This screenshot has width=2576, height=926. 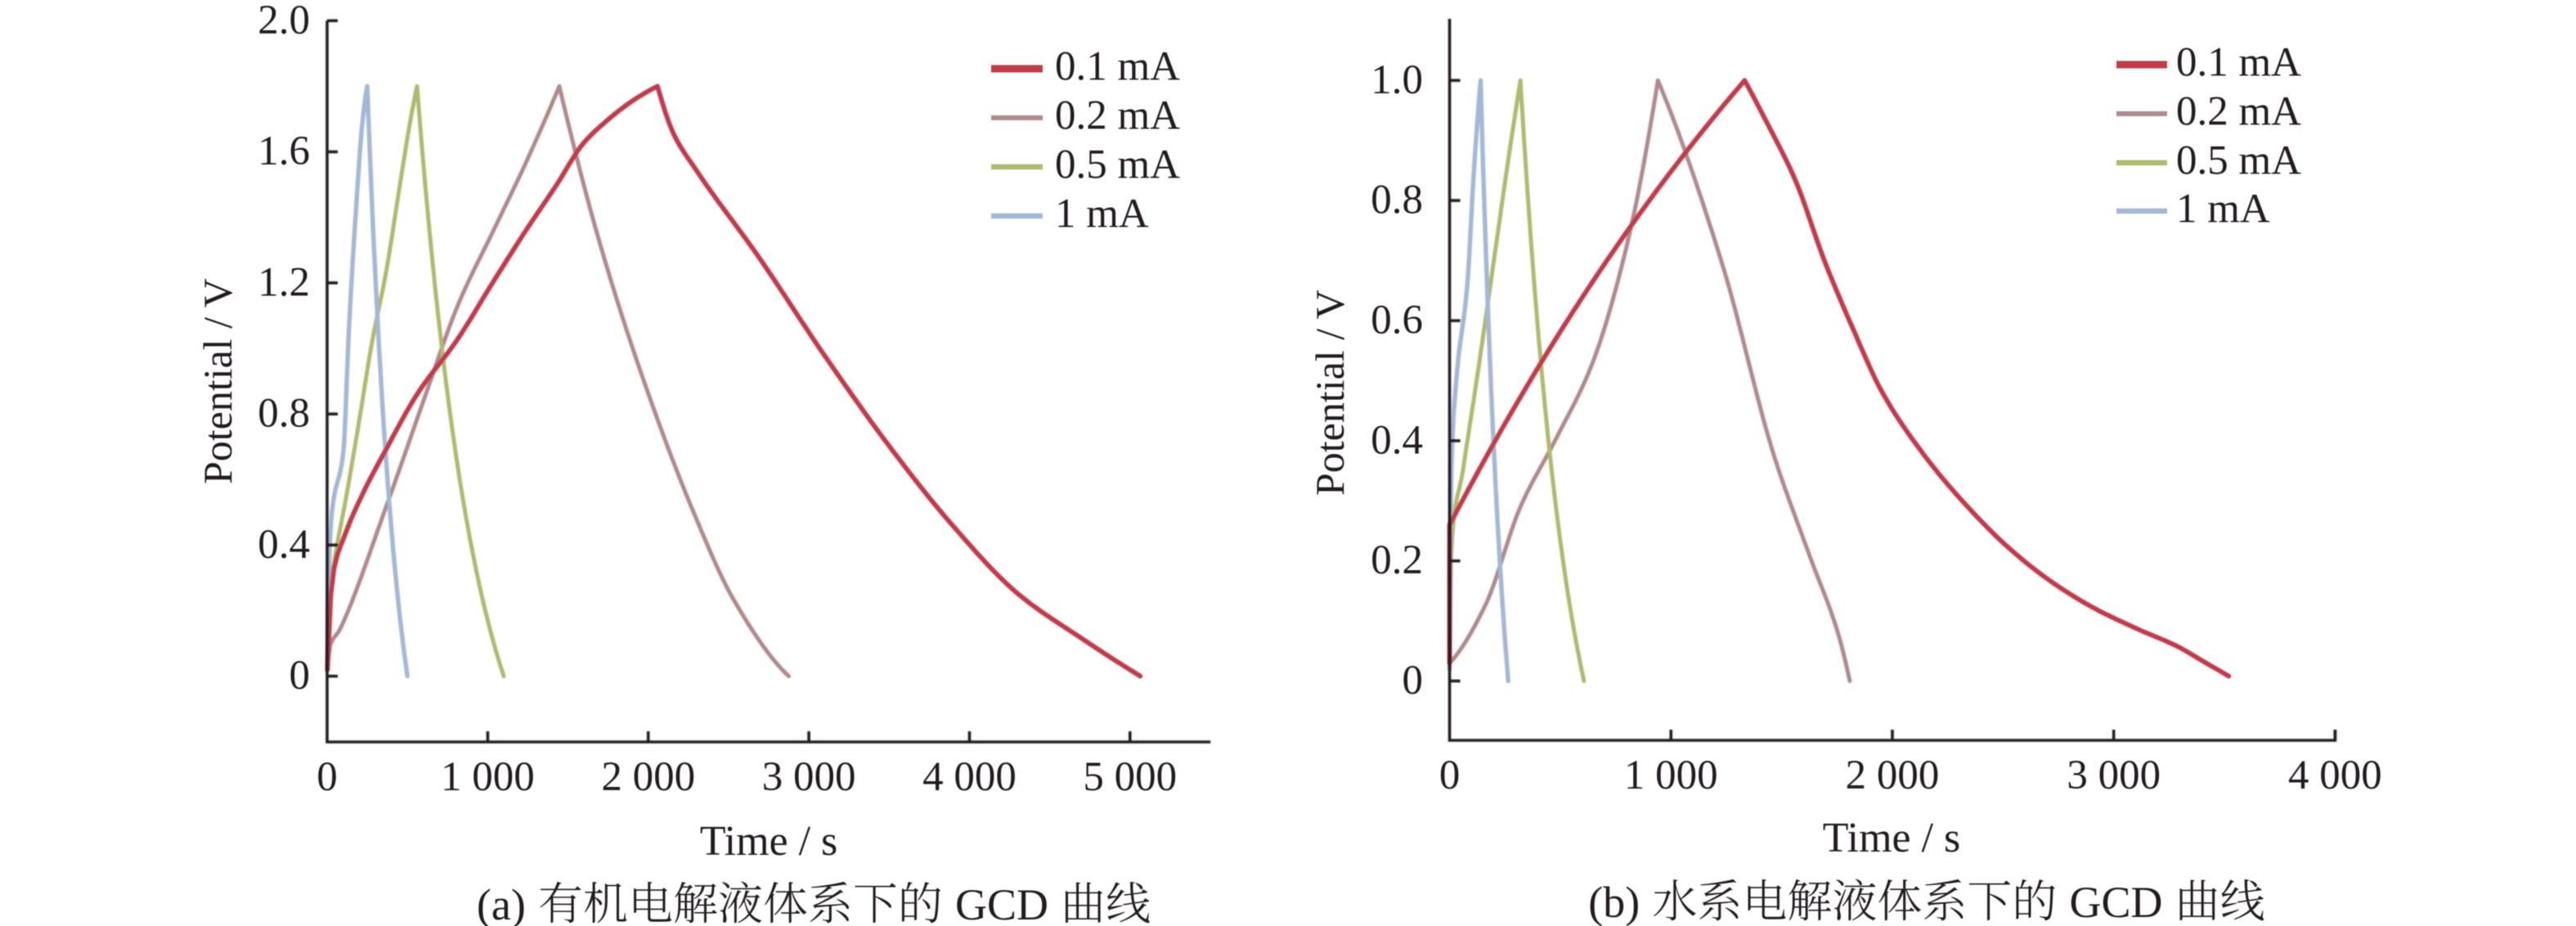 What do you see at coordinates (1130, 777) in the screenshot?
I see `svg-text: 5 000` at bounding box center [1130, 777].